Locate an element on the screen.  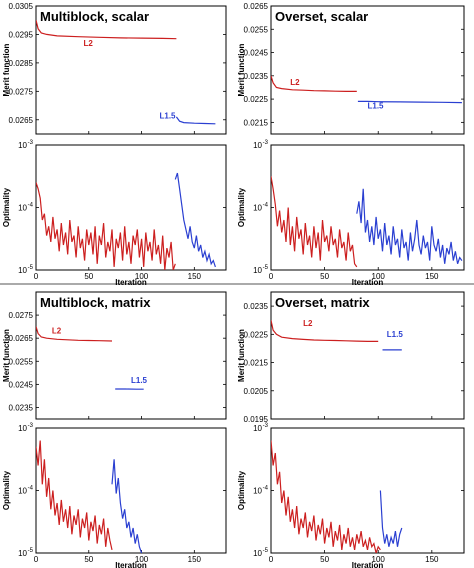
y-tick-label: 0.0295 is located at coordinates (21, 34).